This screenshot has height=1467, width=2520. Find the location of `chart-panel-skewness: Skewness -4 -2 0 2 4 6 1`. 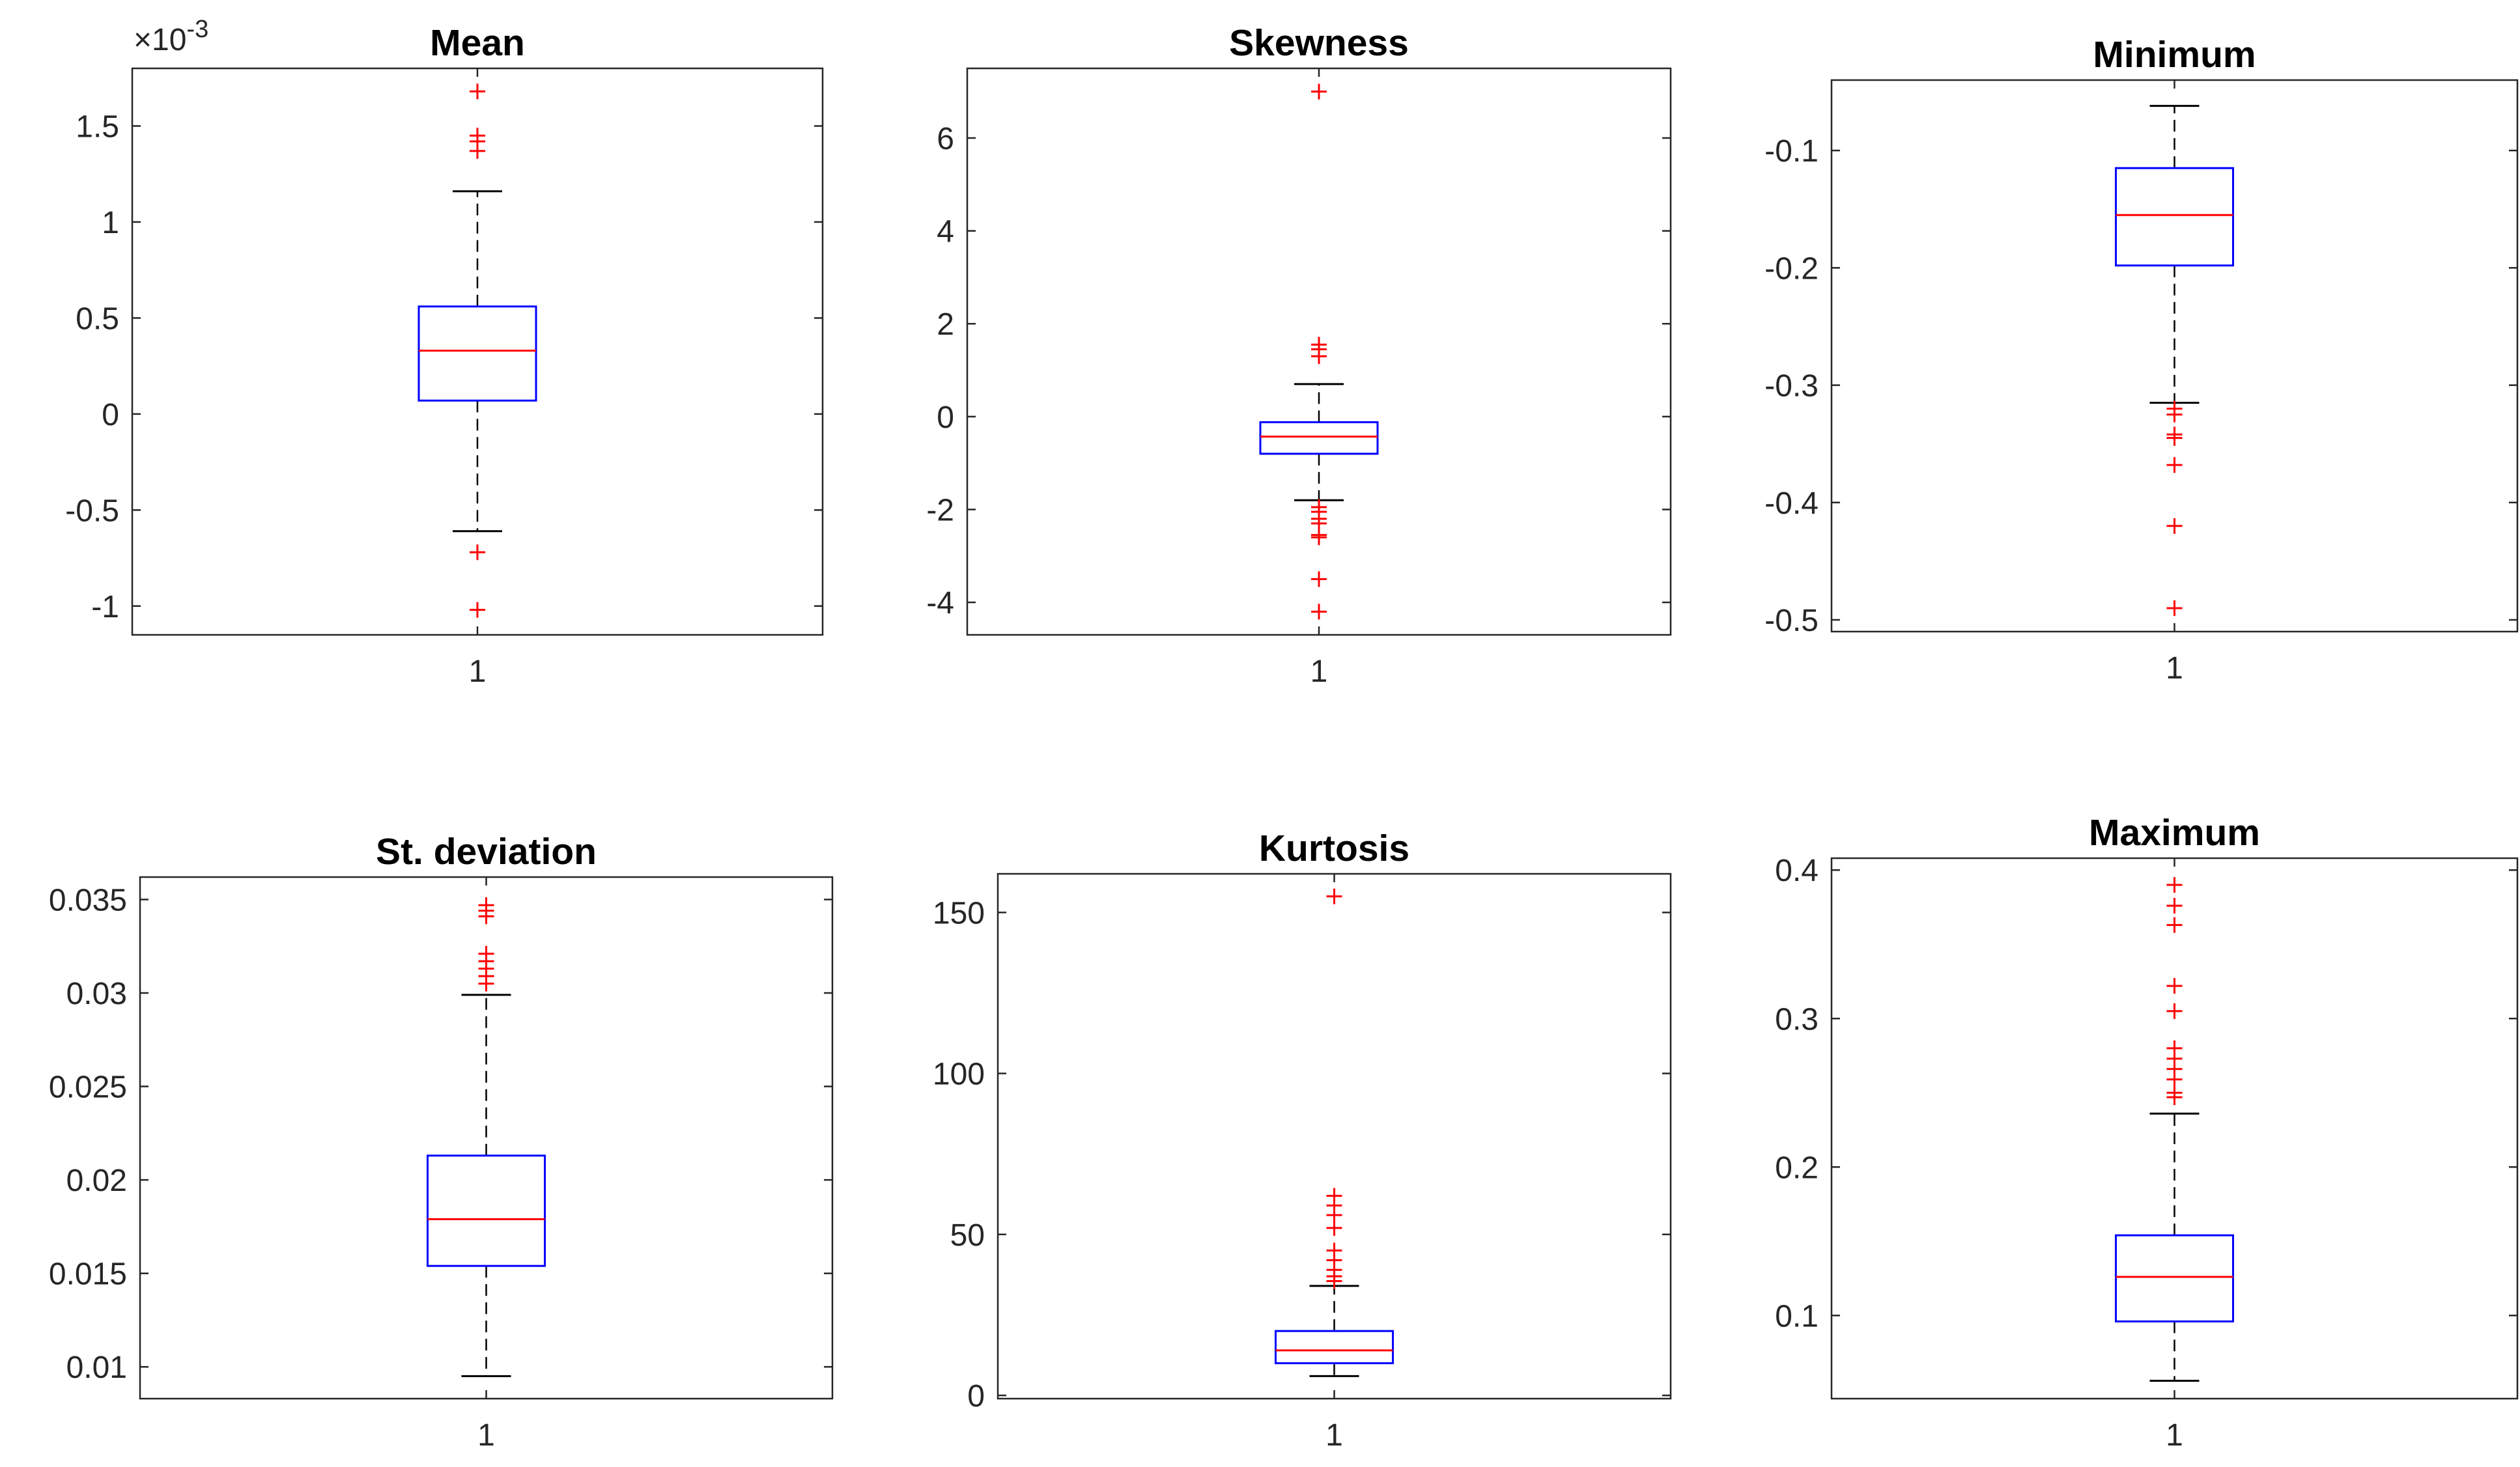

chart-panel-skewness: Skewness -4 -2 0 2 4 6 1 is located at coordinates (1299, 355).